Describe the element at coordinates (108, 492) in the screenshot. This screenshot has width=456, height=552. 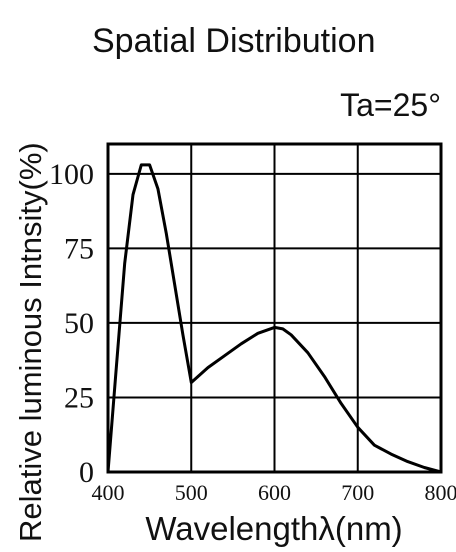
I see `x-tick-400: 400` at that location.